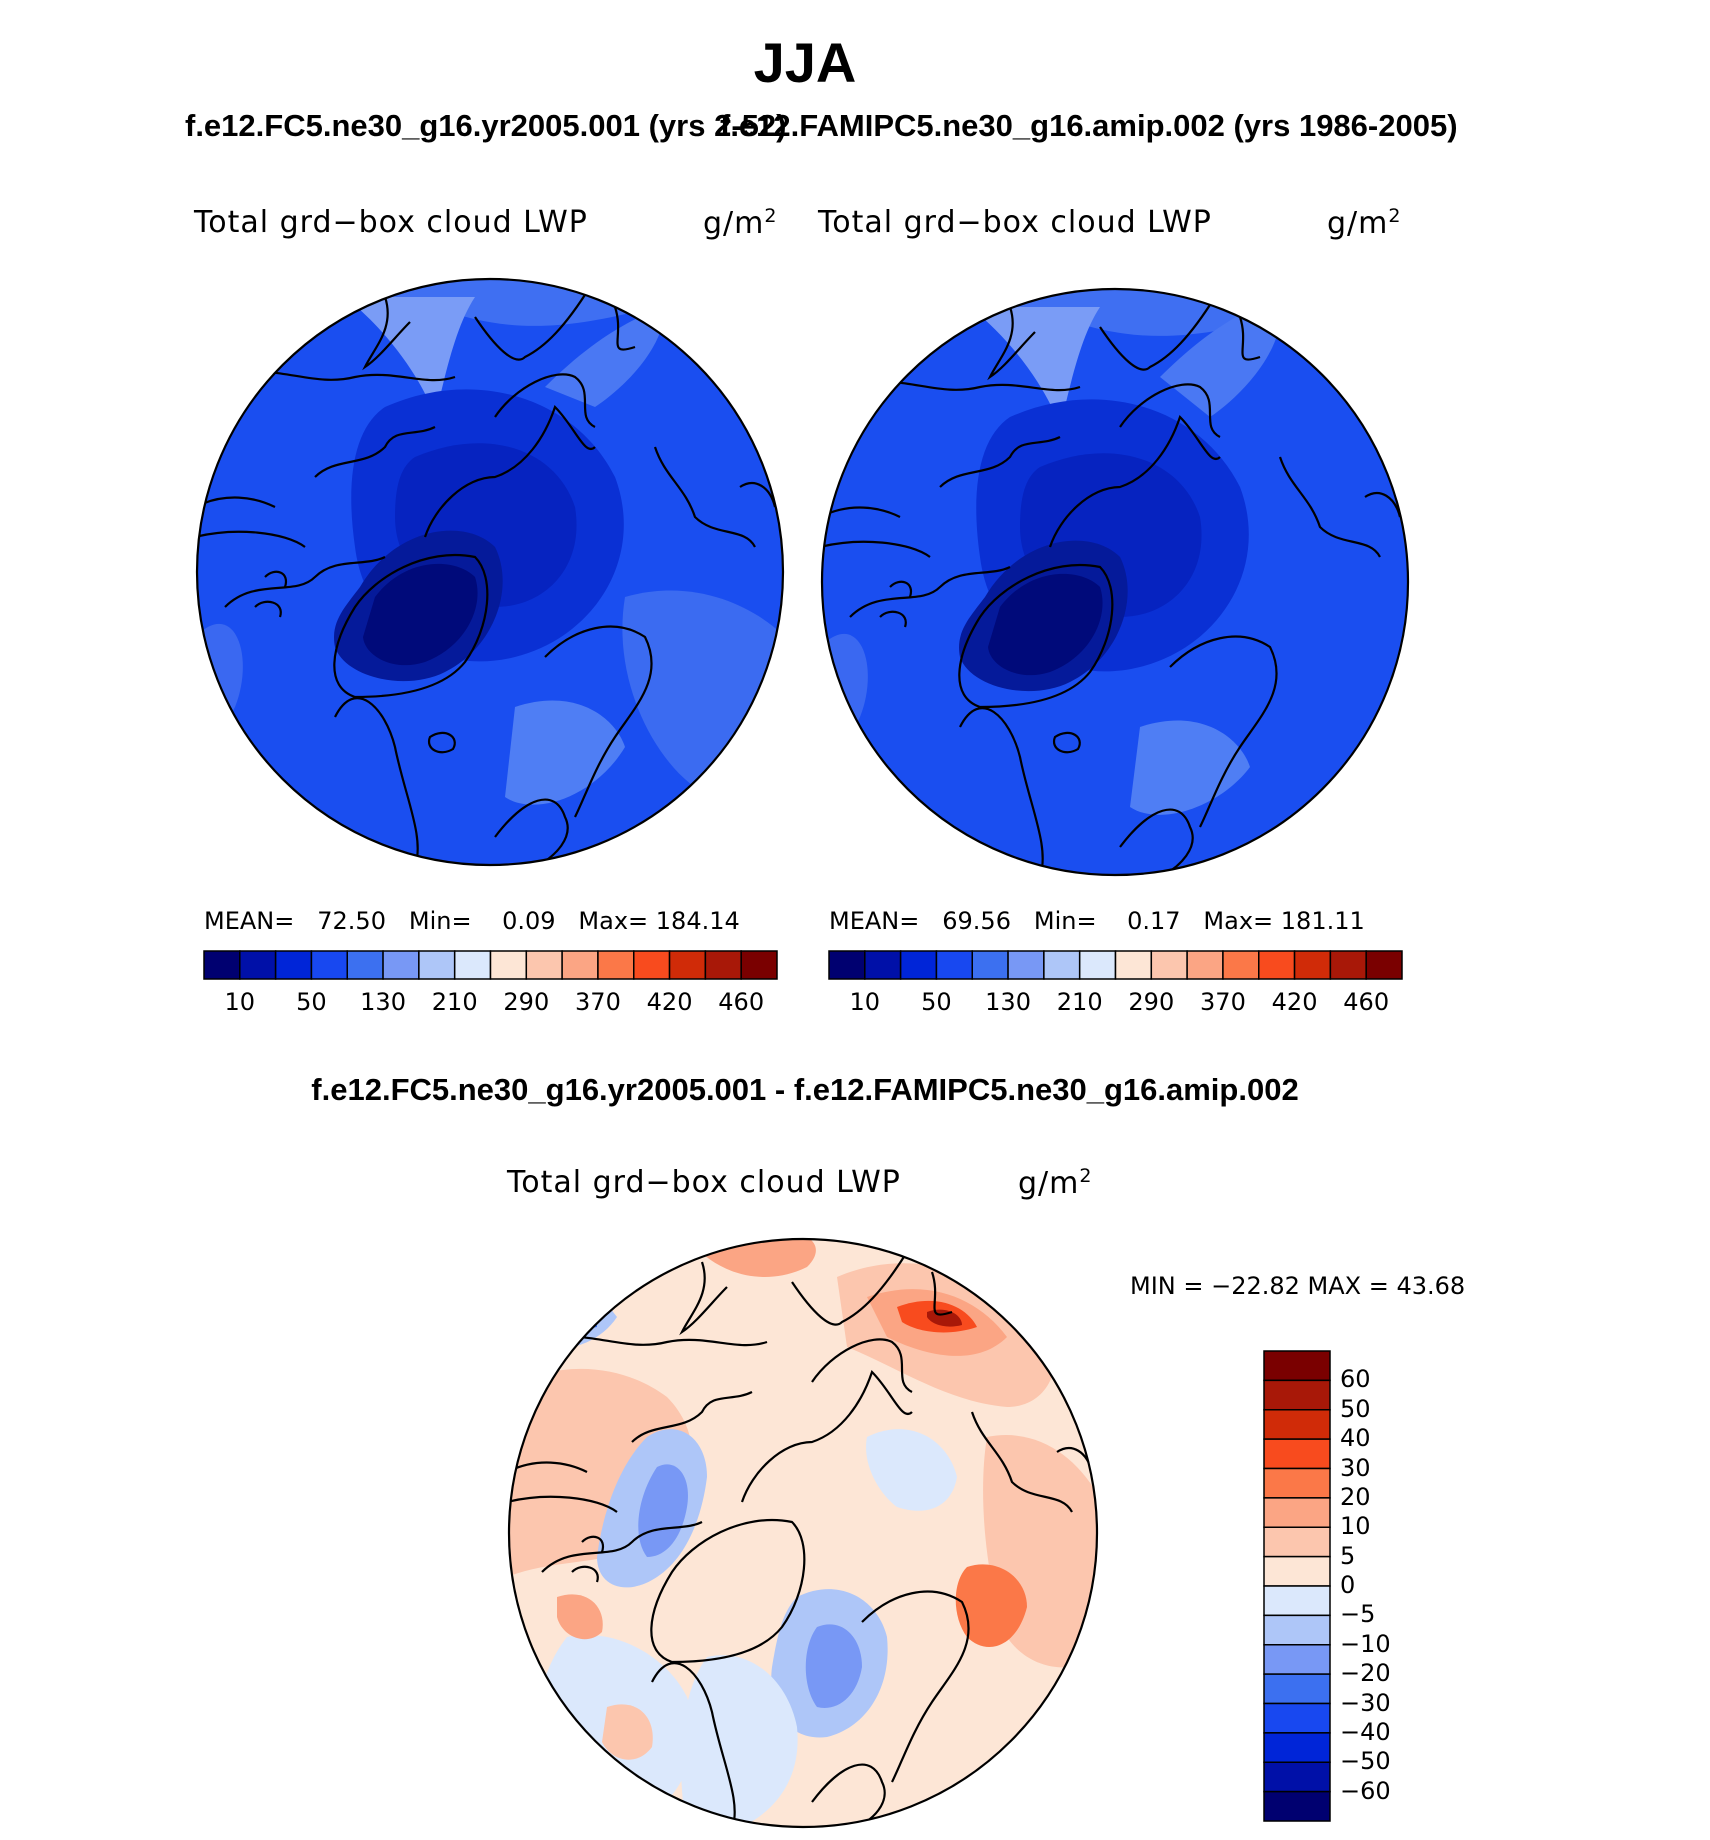 The width and height of the screenshot is (1710, 1840). I want to click on colorbar-tick-label: 40, so click(1355, 1438).